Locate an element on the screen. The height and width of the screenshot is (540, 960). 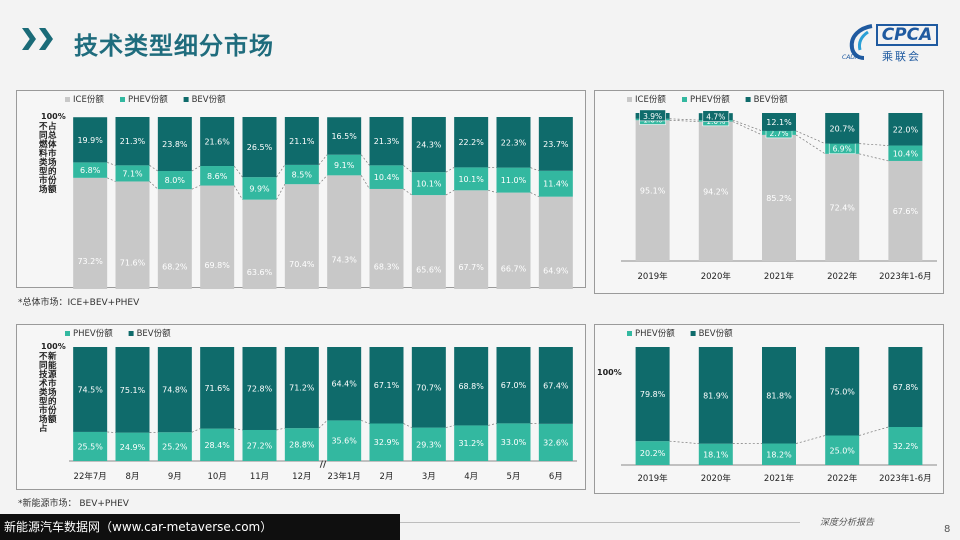
data-label: 31.2% is located at coordinates (471, 443).